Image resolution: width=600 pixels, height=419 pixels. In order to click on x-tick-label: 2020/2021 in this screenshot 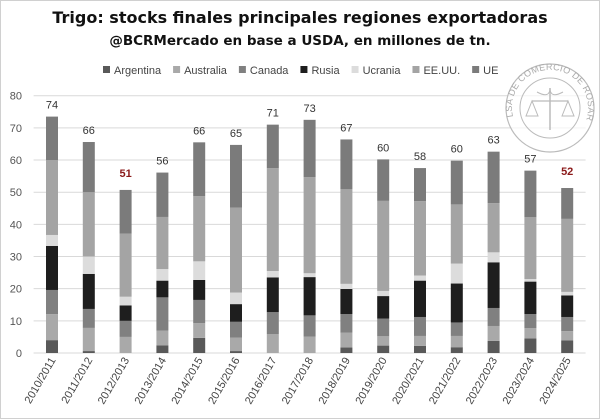, I will do `click(408, 381)`.